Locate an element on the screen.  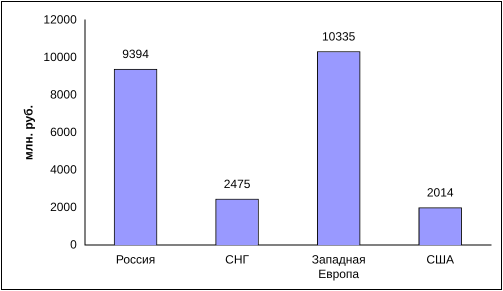
y-tick-label: 8000 is located at coordinates (64, 94).